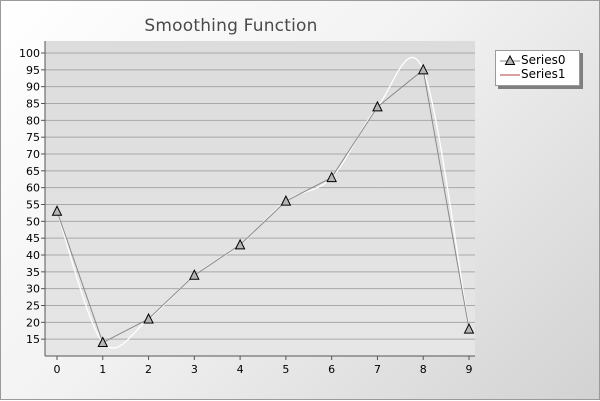  What do you see at coordinates (33, 137) in the screenshot?
I see `y-tick-label: 75` at bounding box center [33, 137].